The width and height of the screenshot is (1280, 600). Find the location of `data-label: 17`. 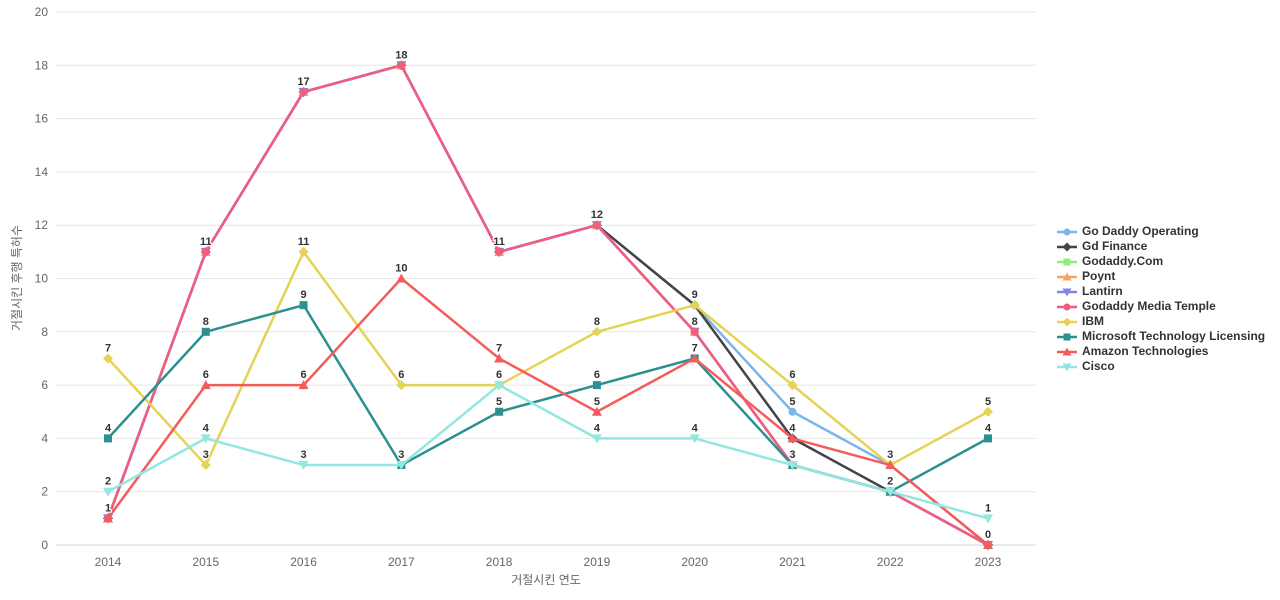

data-label: 17 is located at coordinates (303, 82).